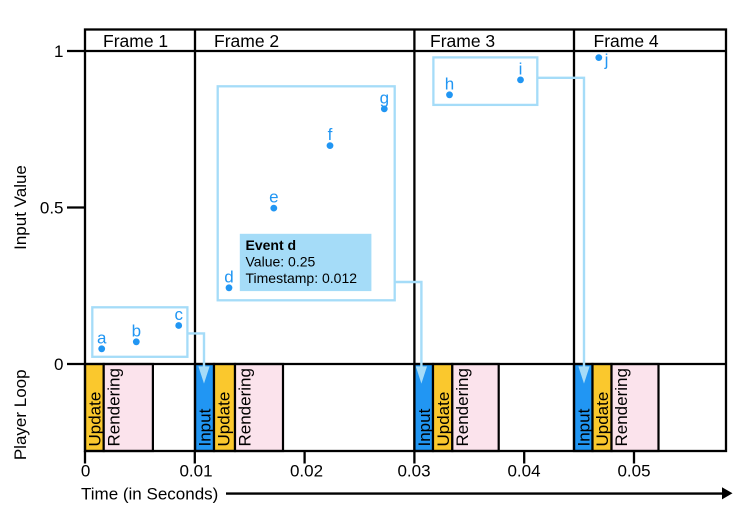 The width and height of the screenshot is (755, 519). What do you see at coordinates (449, 83) in the screenshot?
I see `svg-text: h` at bounding box center [449, 83].